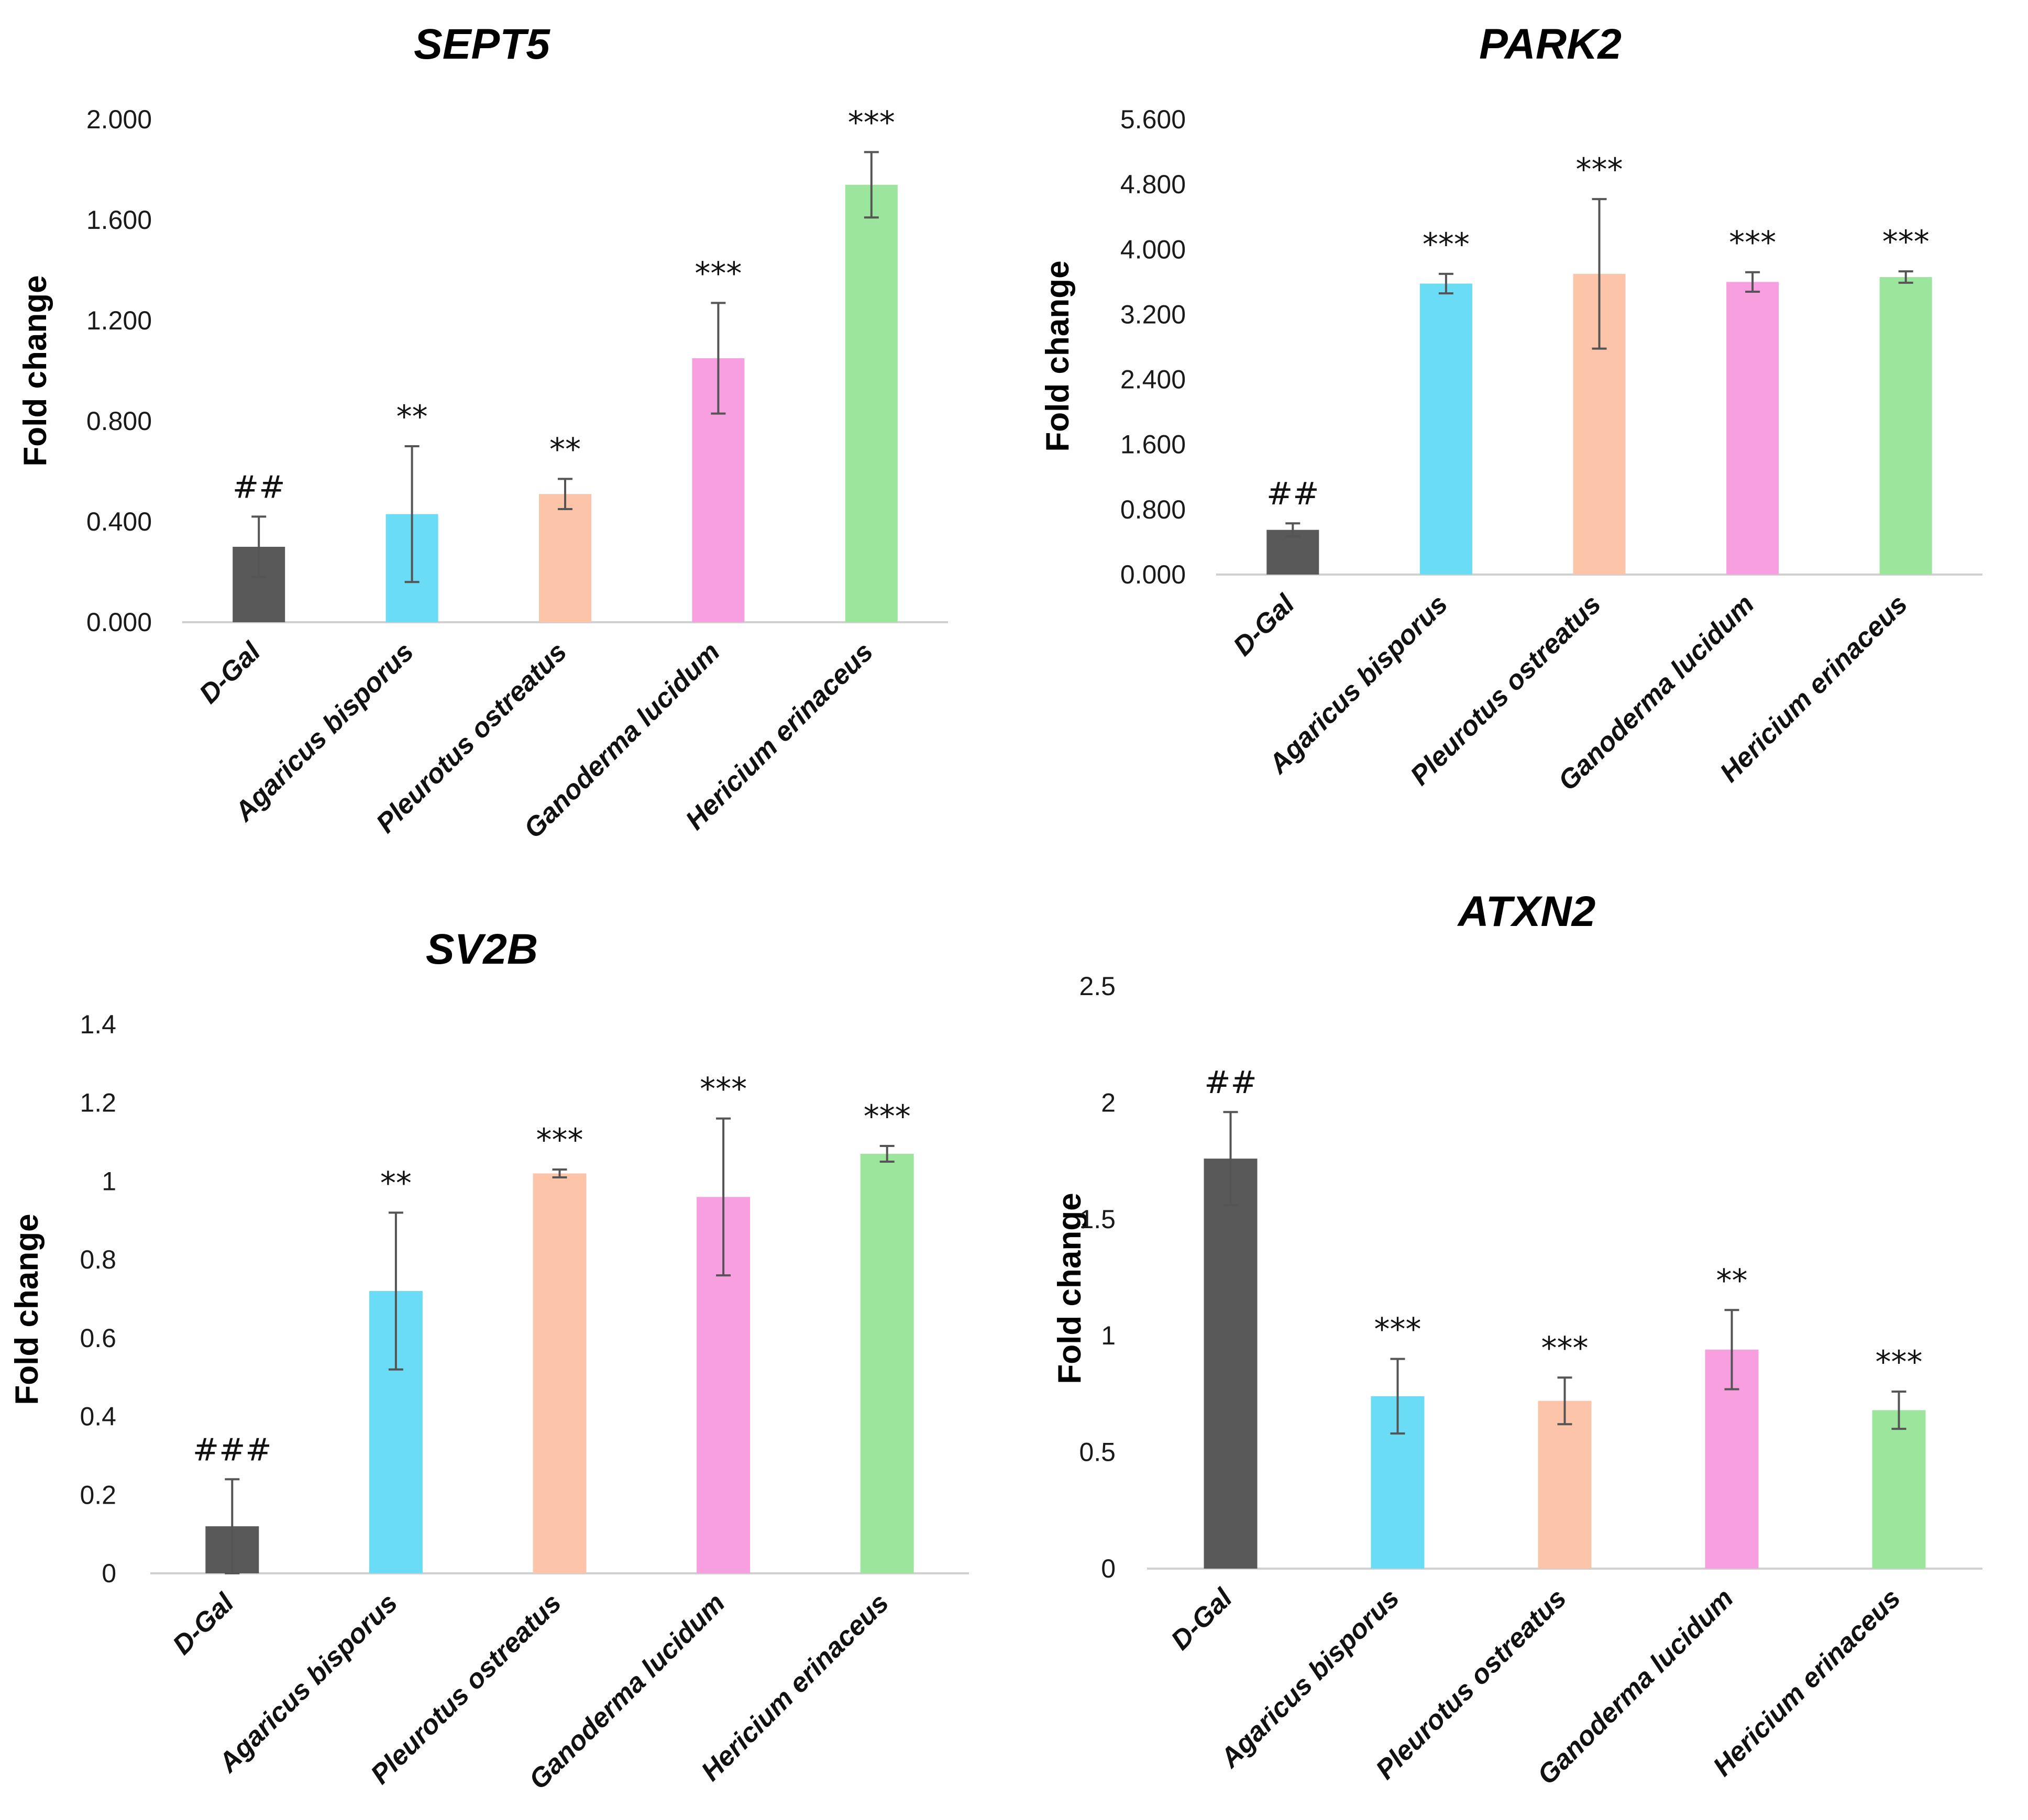  What do you see at coordinates (1550, 44) in the screenshot?
I see `chart-title: PARK2` at bounding box center [1550, 44].